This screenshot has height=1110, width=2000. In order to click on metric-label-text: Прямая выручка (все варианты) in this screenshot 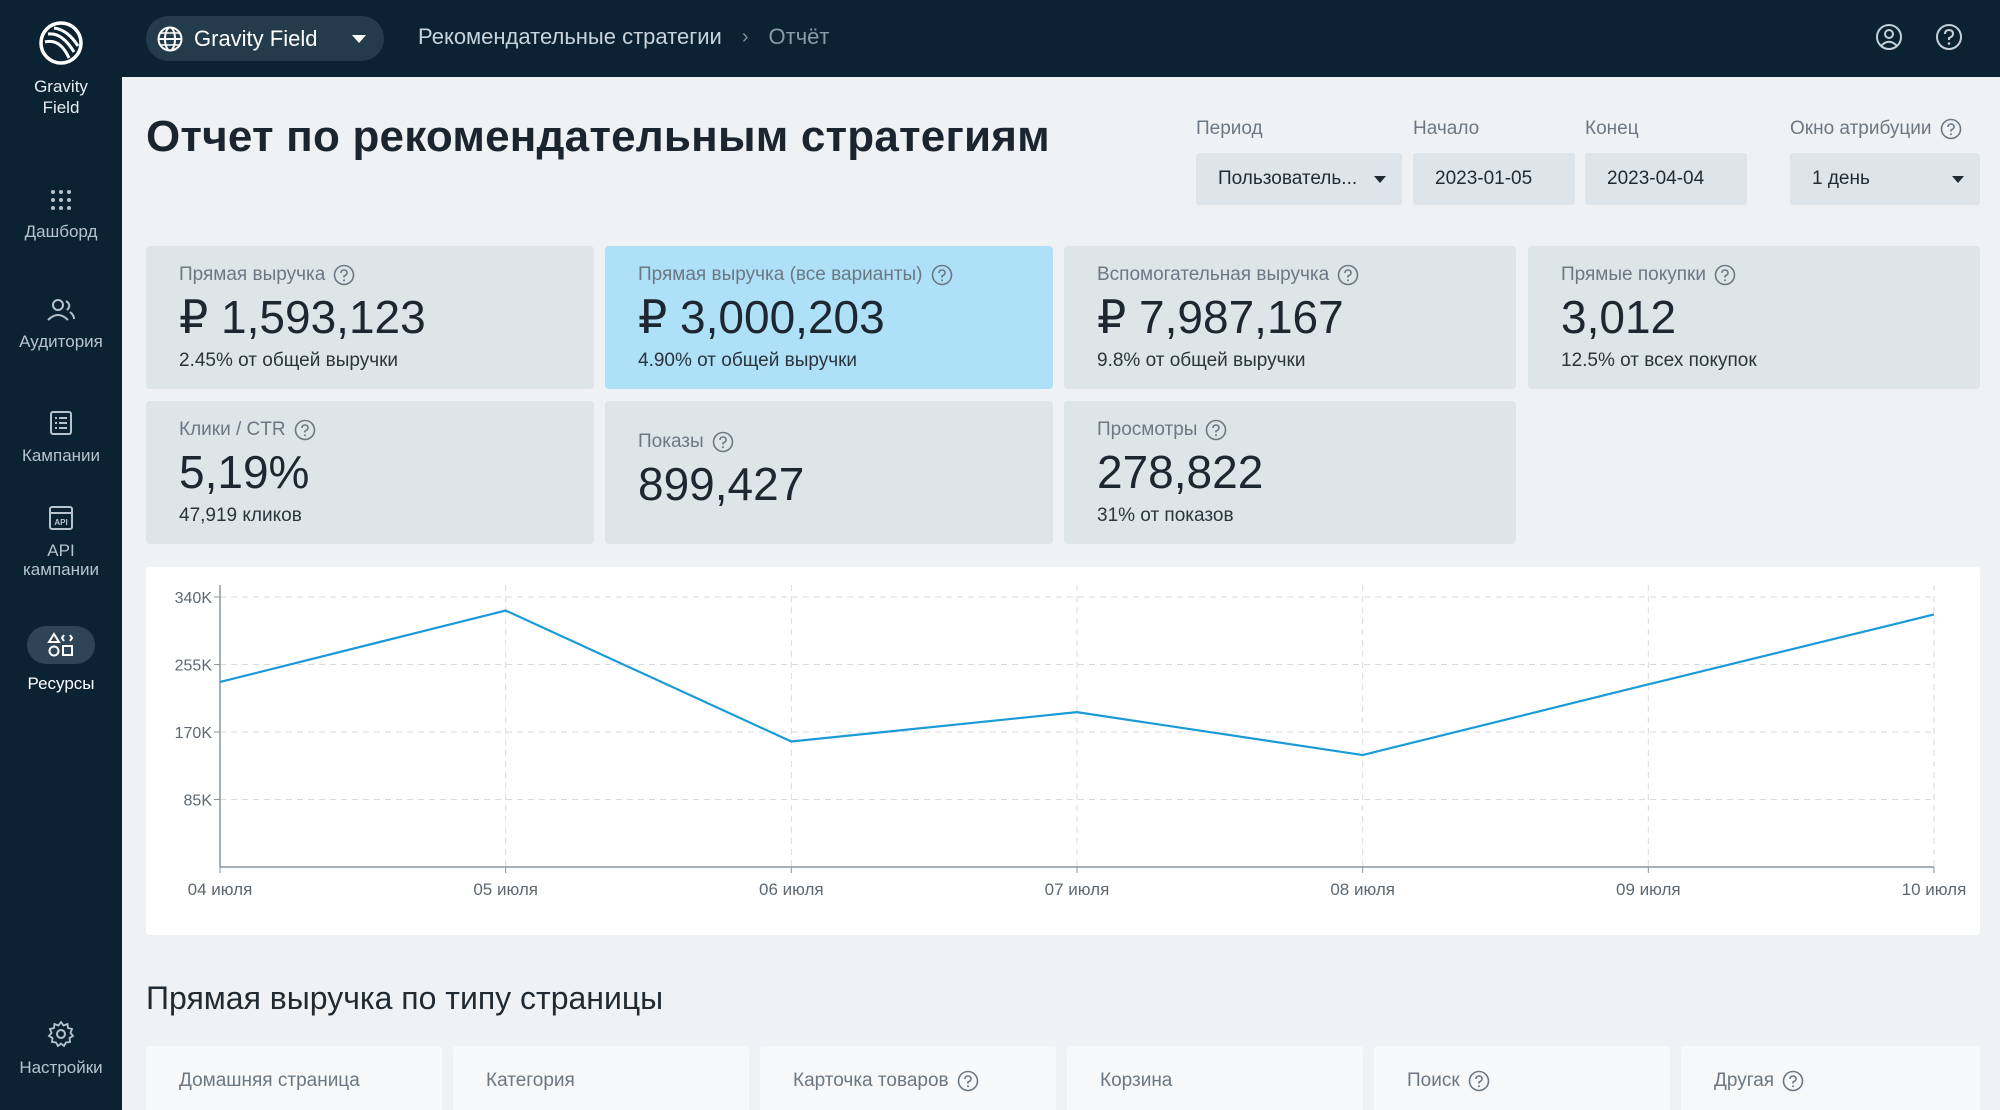, I will do `click(780, 274)`.